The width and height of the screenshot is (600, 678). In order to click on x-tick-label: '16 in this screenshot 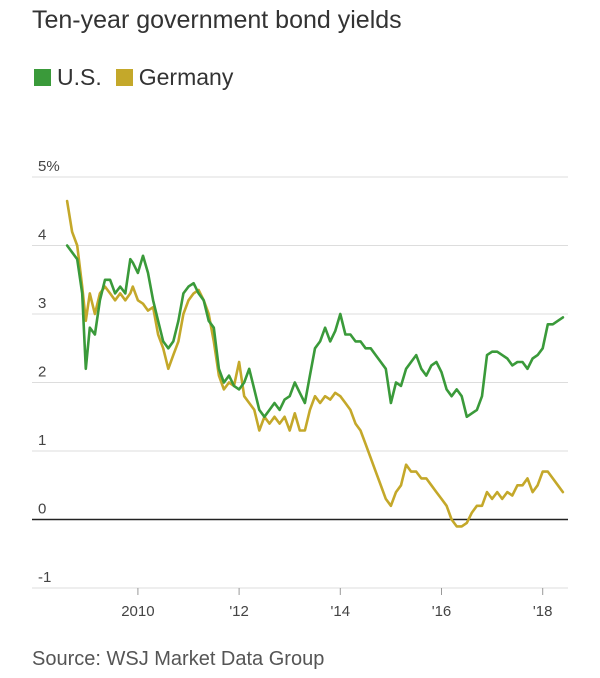, I will do `click(442, 611)`.